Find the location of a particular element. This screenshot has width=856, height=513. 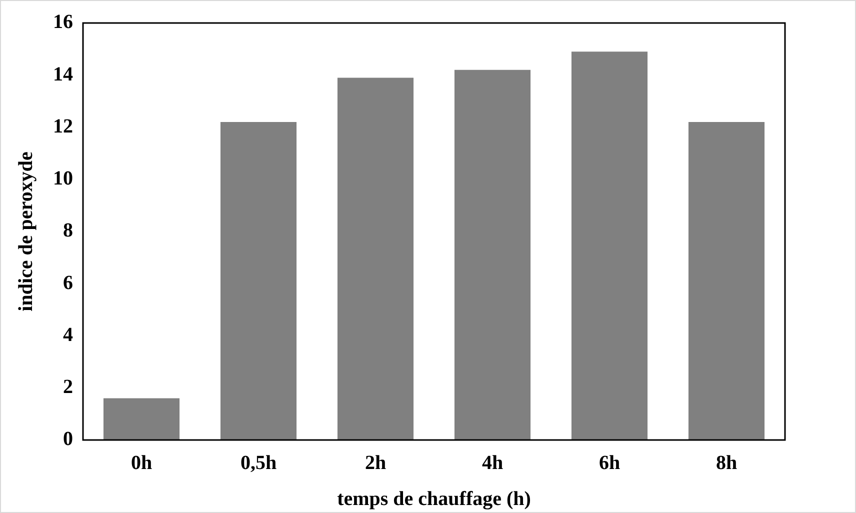

x-tick-label: 0,5h is located at coordinates (258, 463).